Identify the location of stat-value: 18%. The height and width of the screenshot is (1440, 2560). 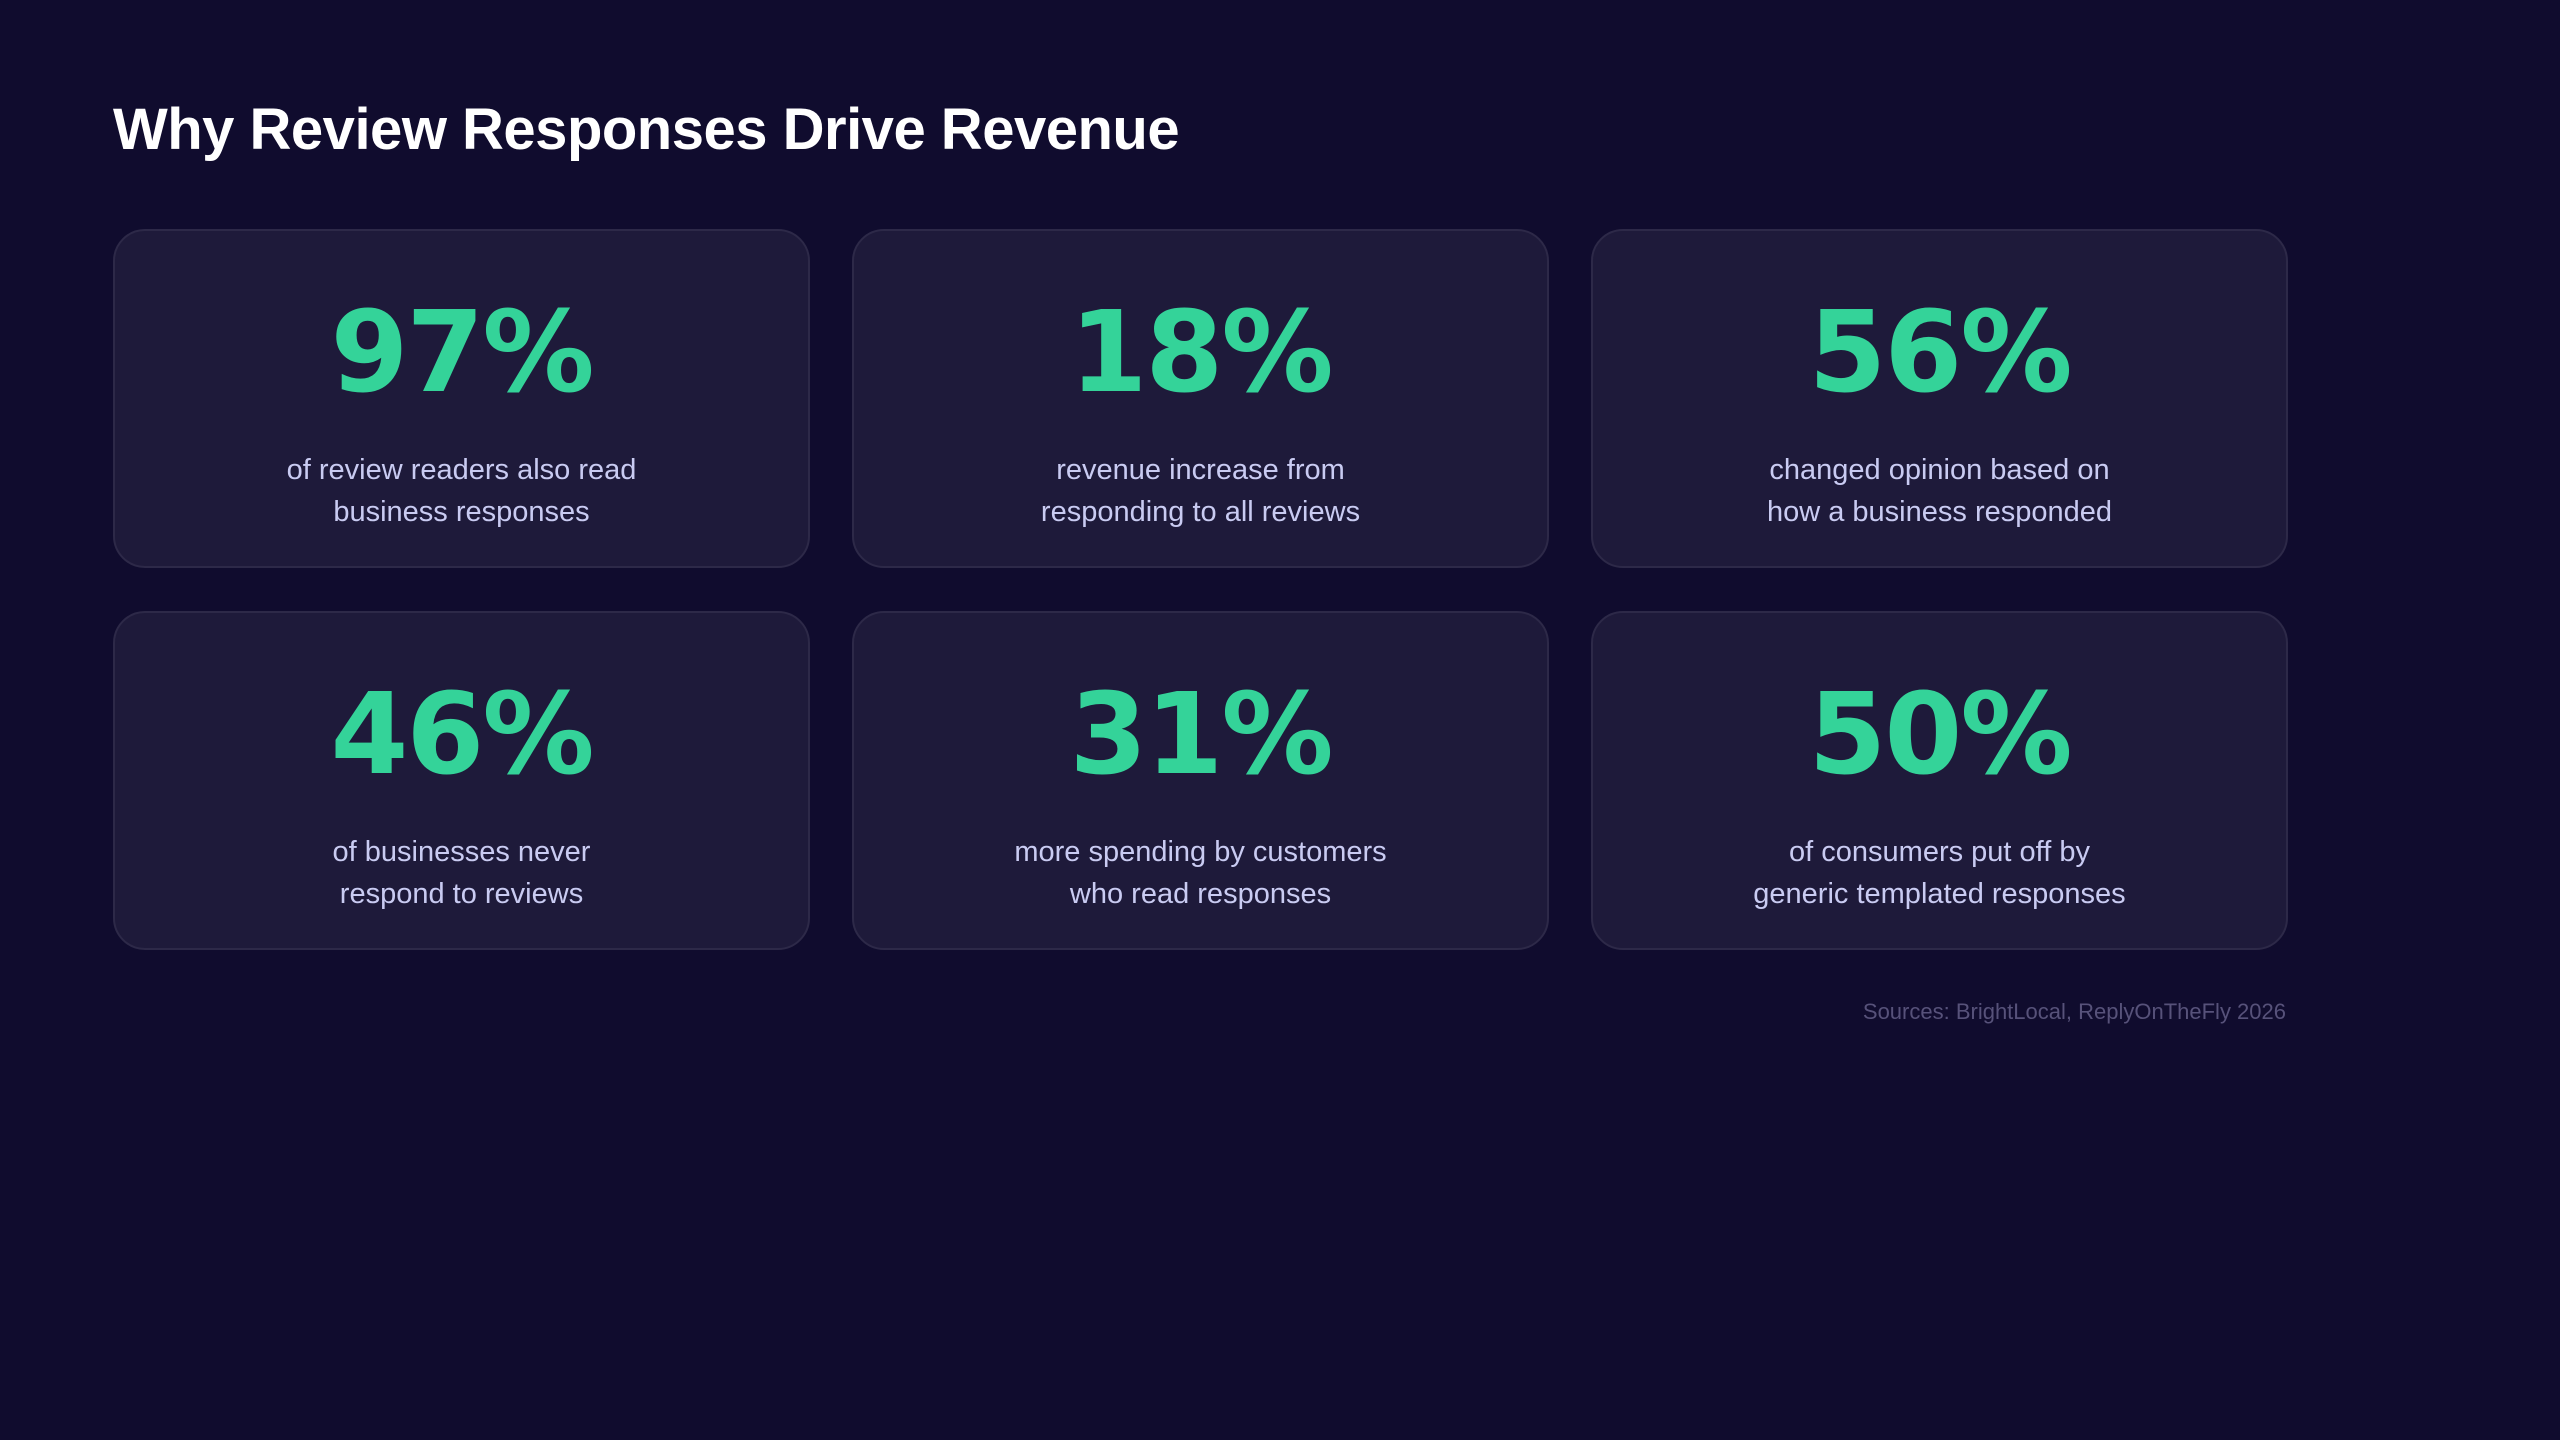
(1201, 353).